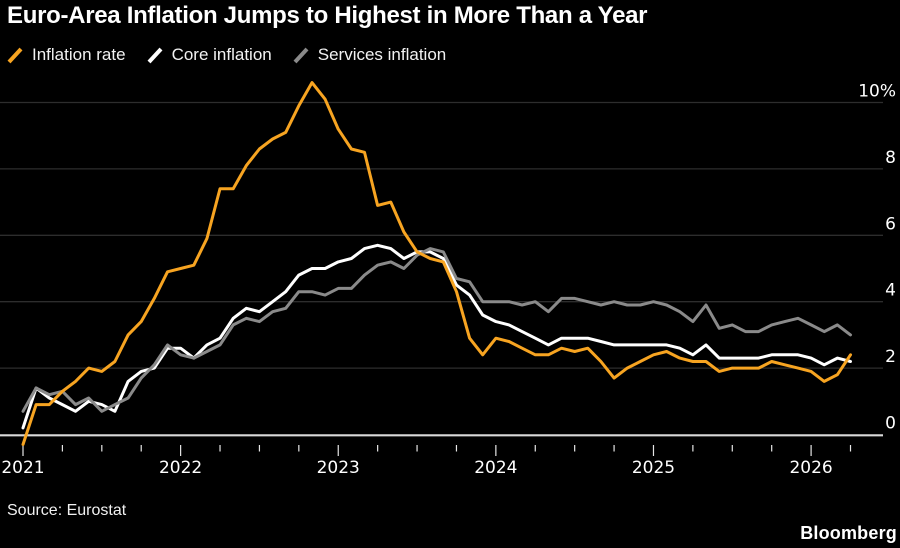 This screenshot has height=548, width=900. Describe the element at coordinates (848, 533) in the screenshot. I see `bloomberg-logo: Bloomberg` at that location.